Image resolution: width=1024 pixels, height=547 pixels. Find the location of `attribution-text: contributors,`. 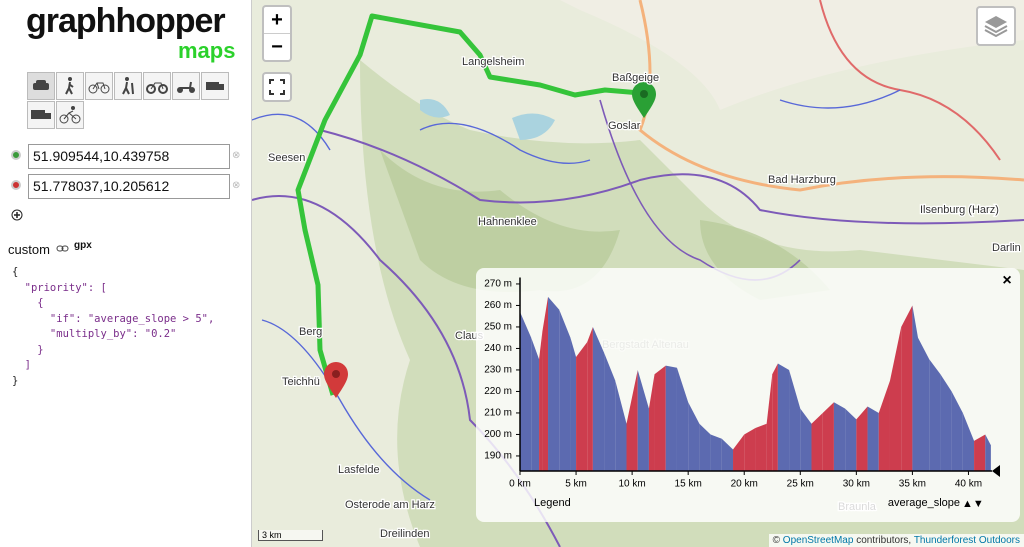

attribution-text: contributors, is located at coordinates (884, 540).